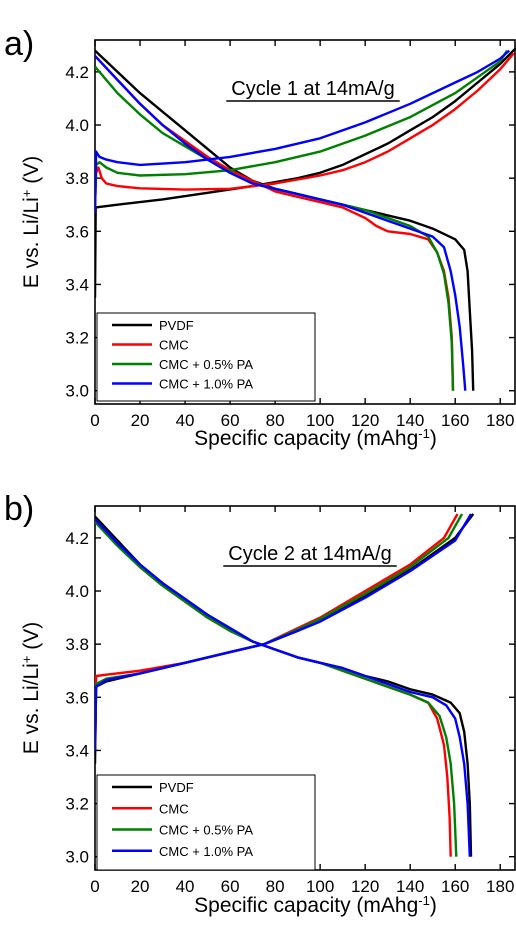 The height and width of the screenshot is (938, 516). What do you see at coordinates (312, 89) in the screenshot?
I see `cycle-annotation: Cycle 1 at 14mA/g` at bounding box center [312, 89].